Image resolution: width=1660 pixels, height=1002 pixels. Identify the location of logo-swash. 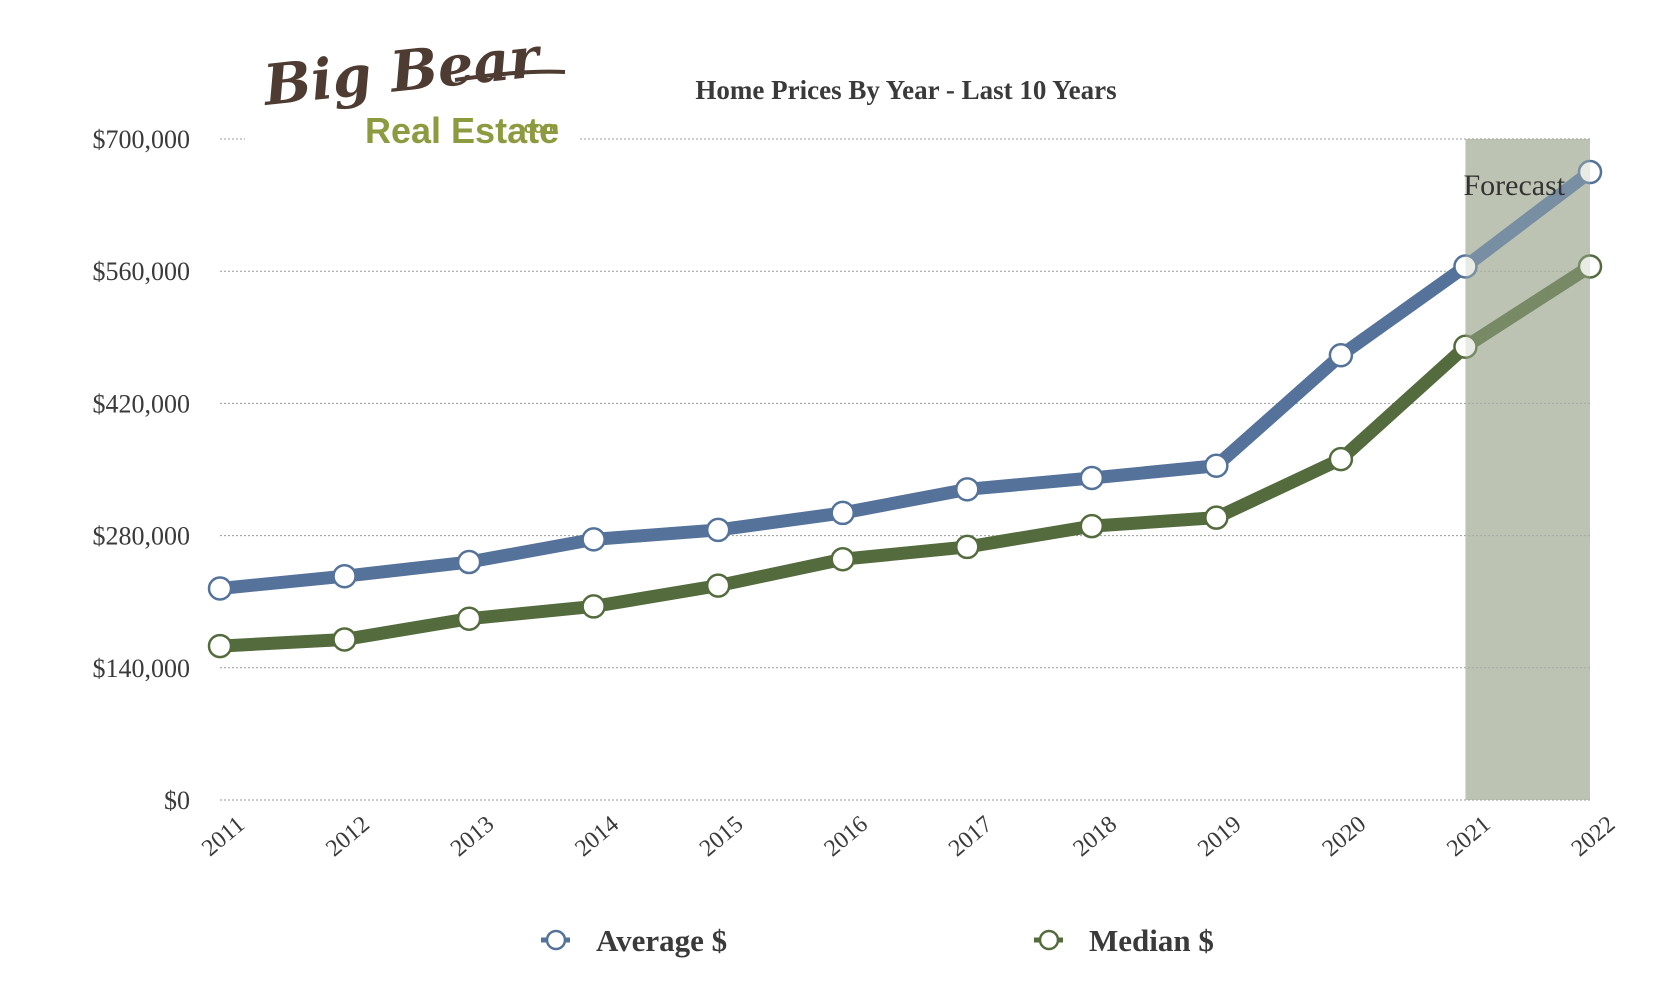
(510, 75).